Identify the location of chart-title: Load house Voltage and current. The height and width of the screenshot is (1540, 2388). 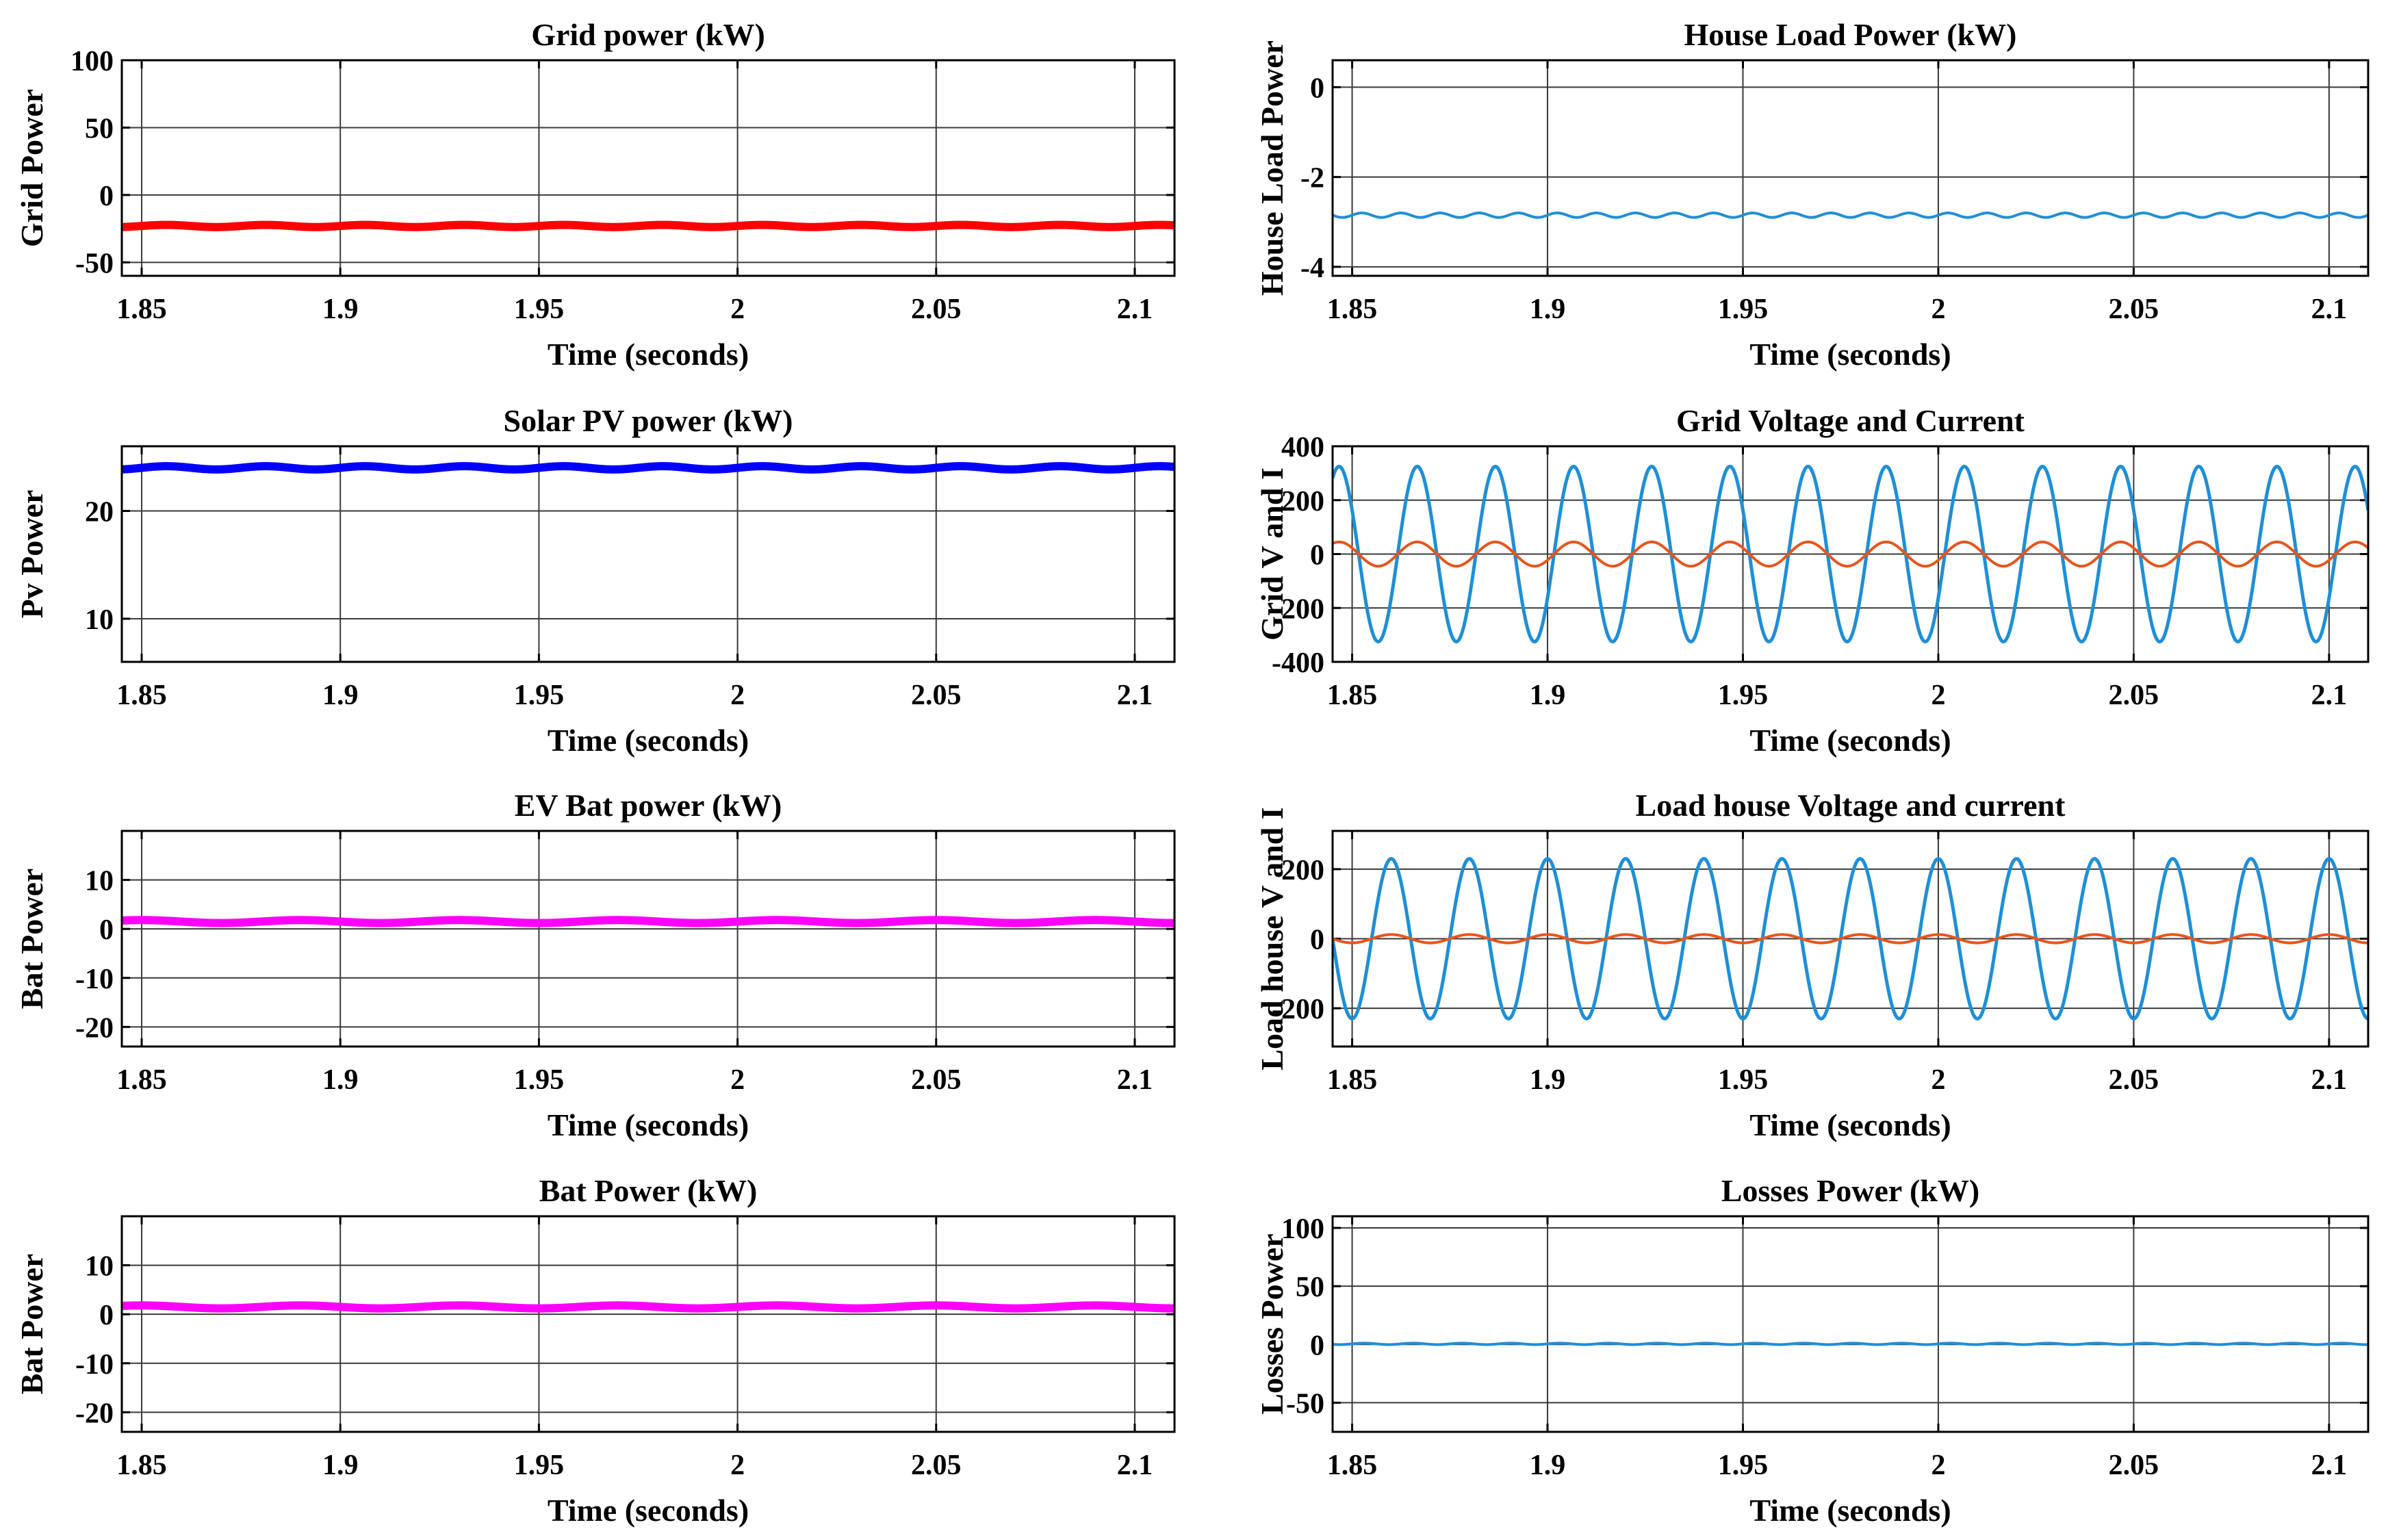
(1851, 805).